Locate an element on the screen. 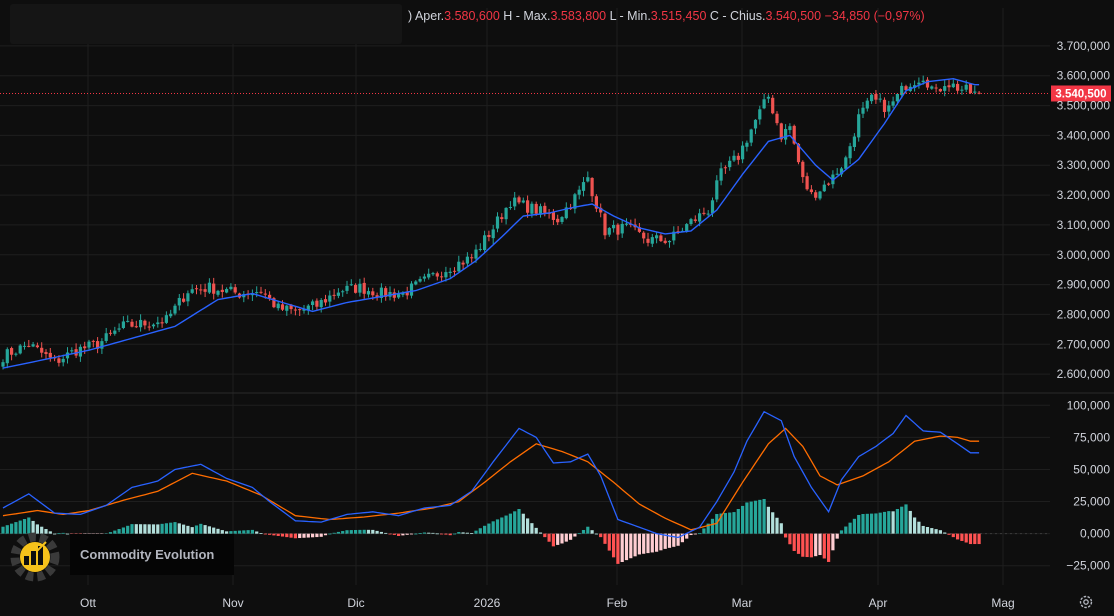  ohlc-prefix: ) is located at coordinates (410, 16).